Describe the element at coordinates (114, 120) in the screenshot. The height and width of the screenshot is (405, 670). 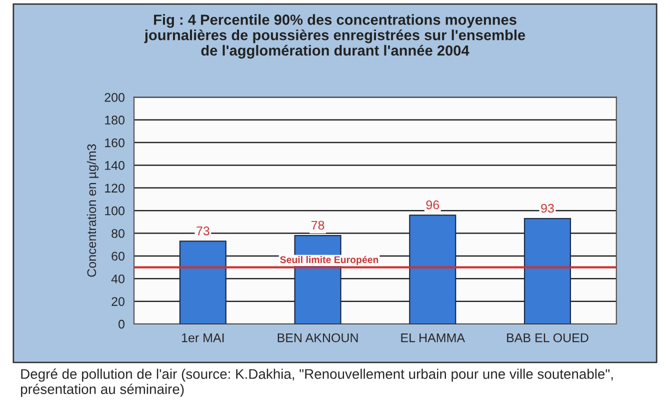
I see `y-tick-label: 180` at that location.